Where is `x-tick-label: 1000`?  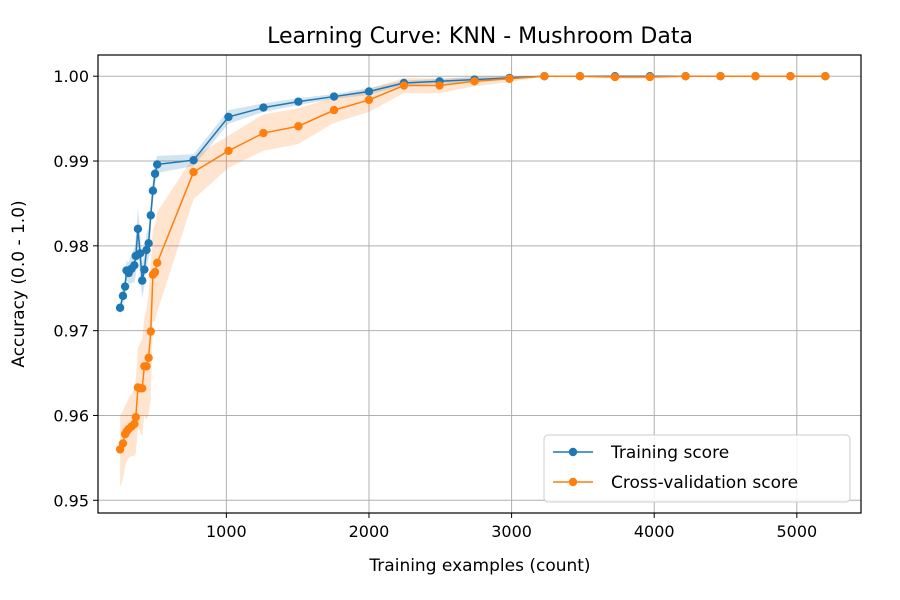 x-tick-label: 1000 is located at coordinates (226, 531).